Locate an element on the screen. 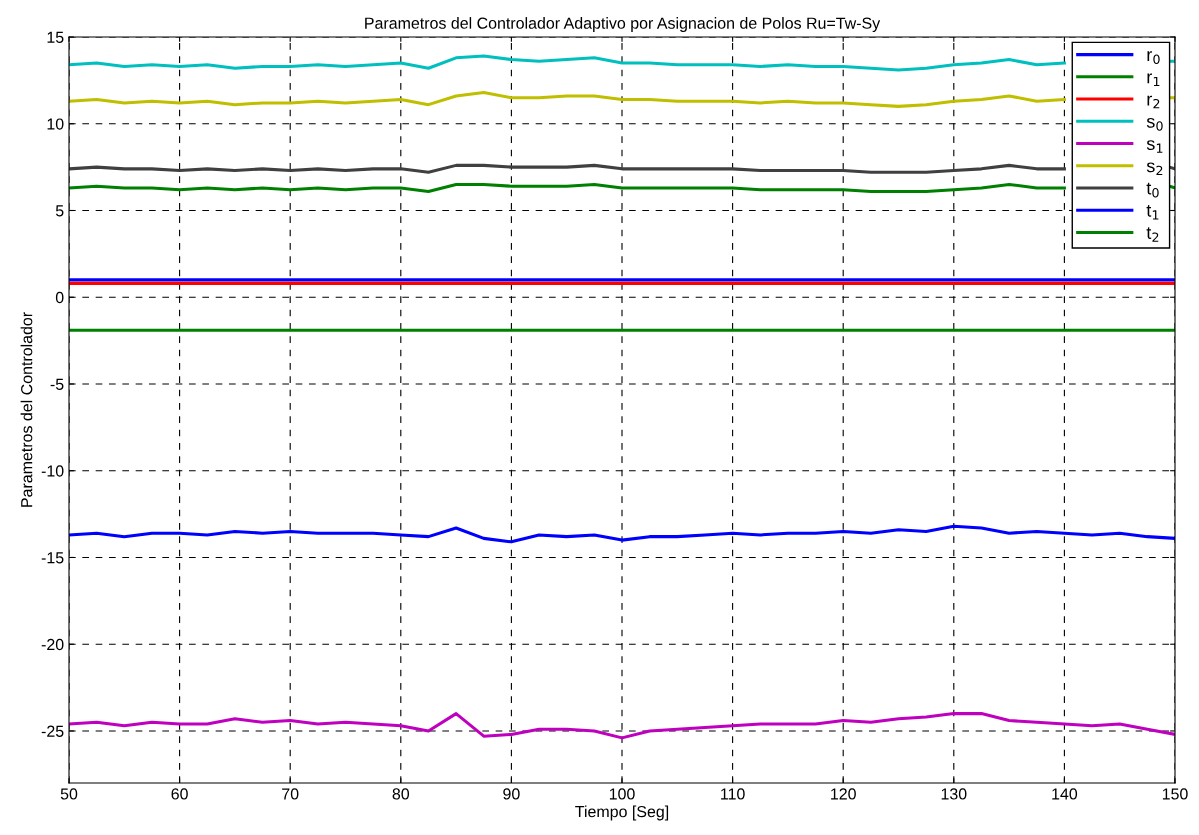  legend-label: r$_{1}$ is located at coordinates (1153, 80).